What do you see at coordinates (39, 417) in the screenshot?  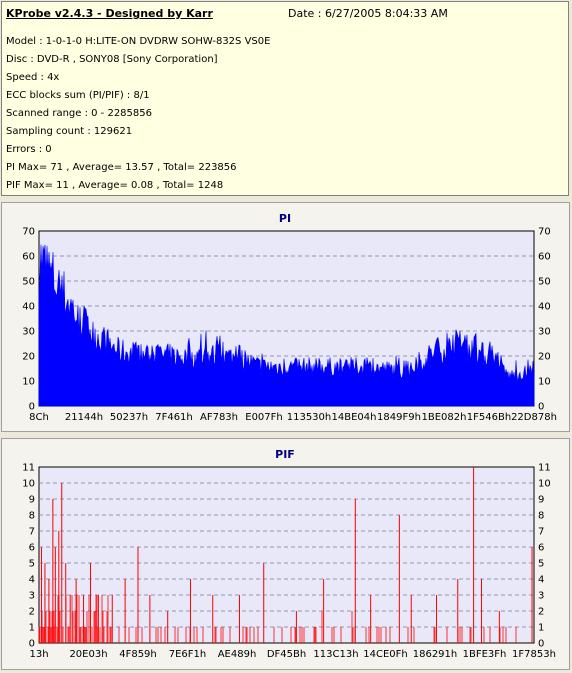 I see `pi-xtick: 8Ch` at bounding box center [39, 417].